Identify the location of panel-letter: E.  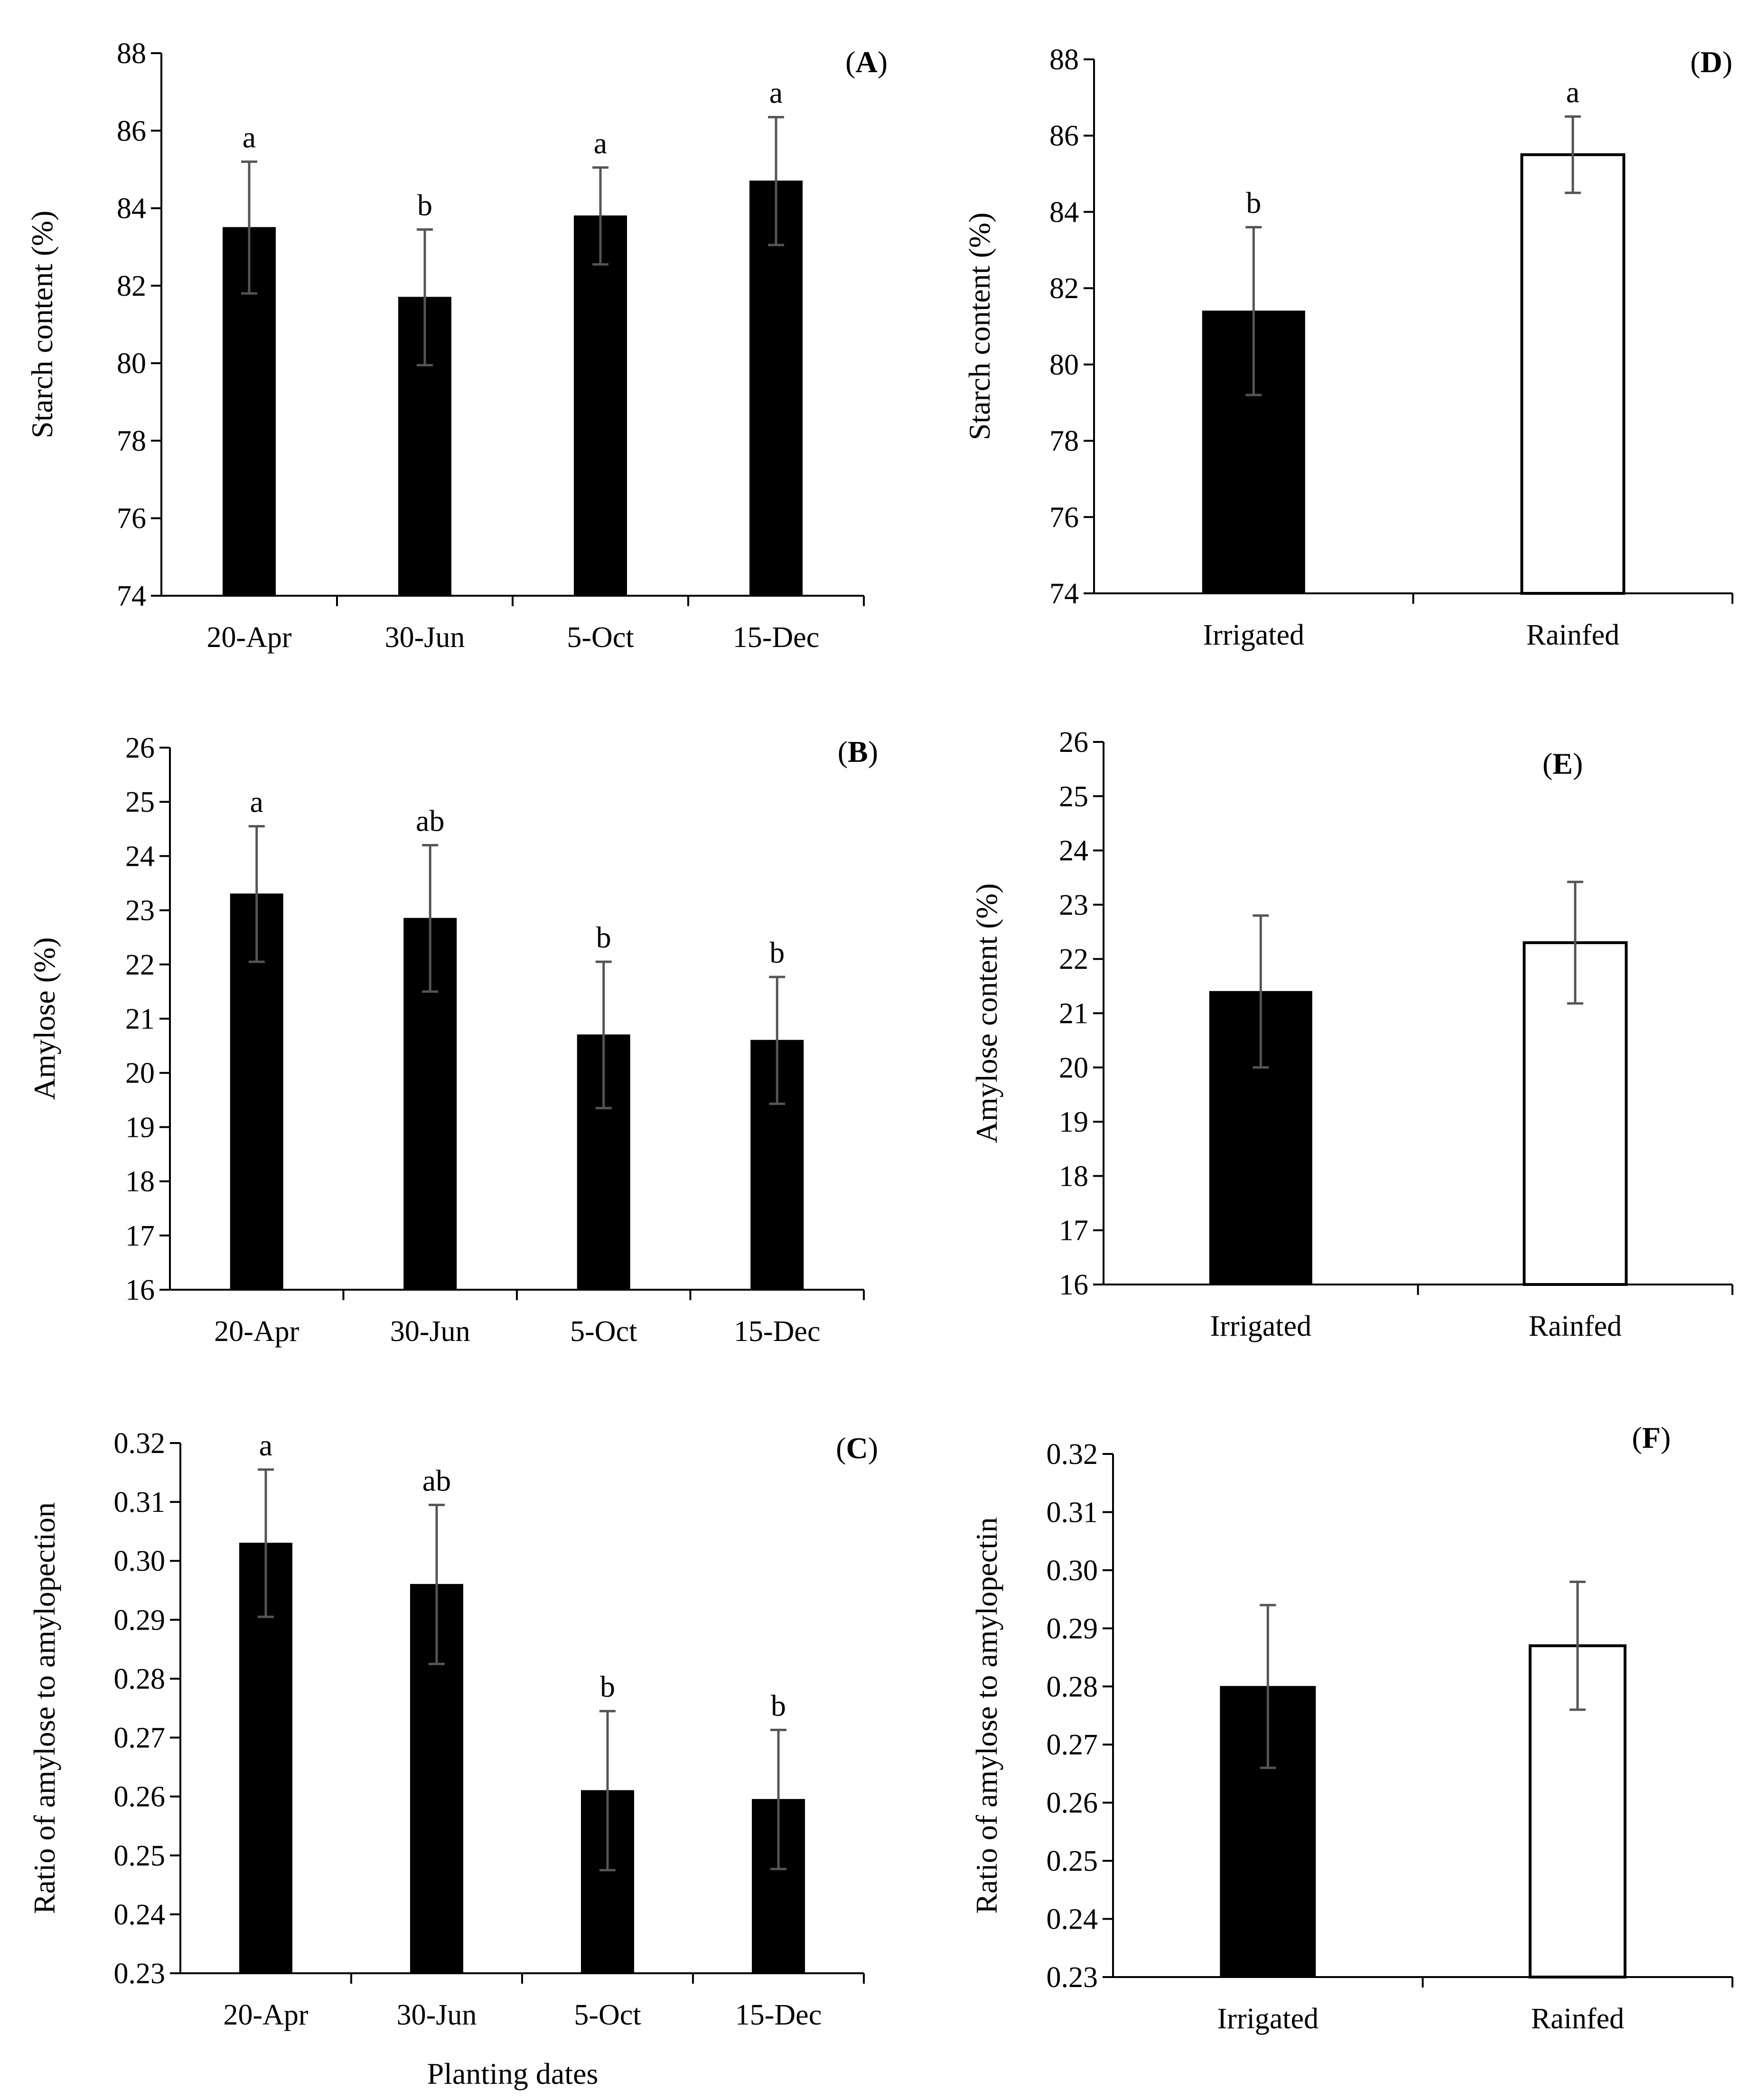
(1563, 763).